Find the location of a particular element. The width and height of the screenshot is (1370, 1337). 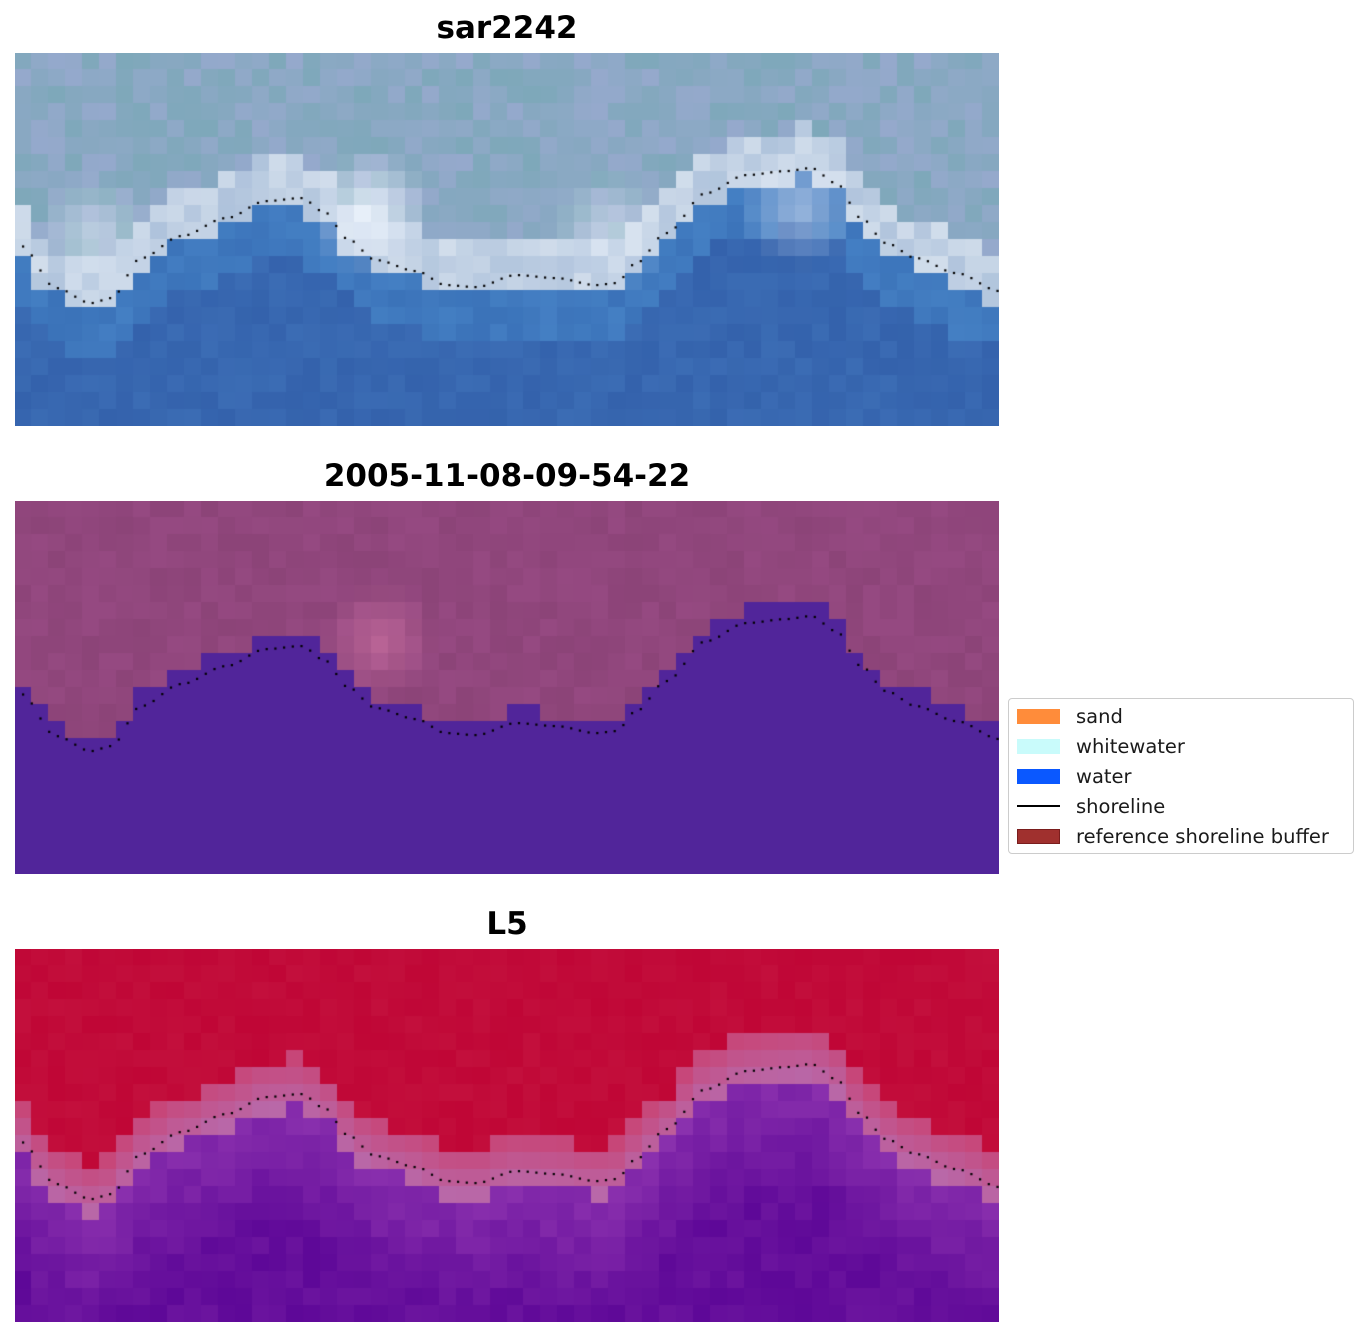

legend-label: reference shoreline buffer is located at coordinates (1202, 836).